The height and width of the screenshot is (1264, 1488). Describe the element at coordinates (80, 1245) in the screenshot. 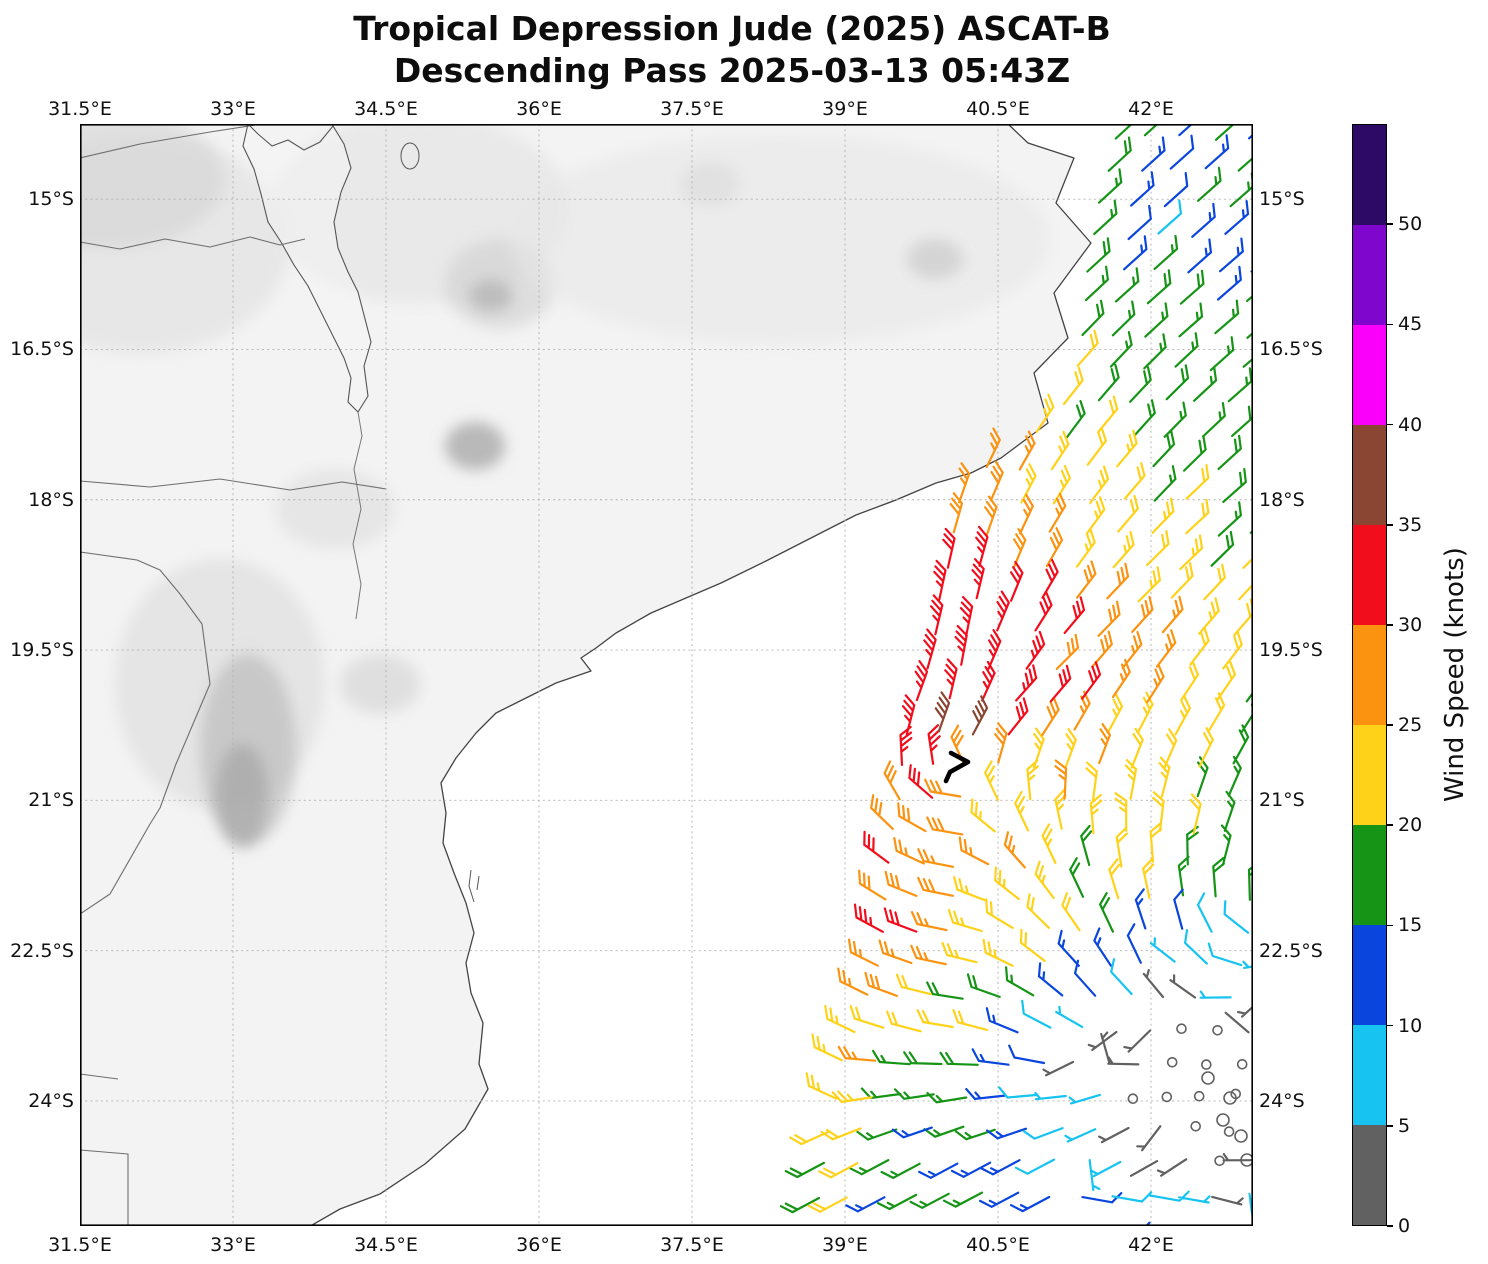

I see `lon-tick-label-bottom: 31.5°E` at that location.